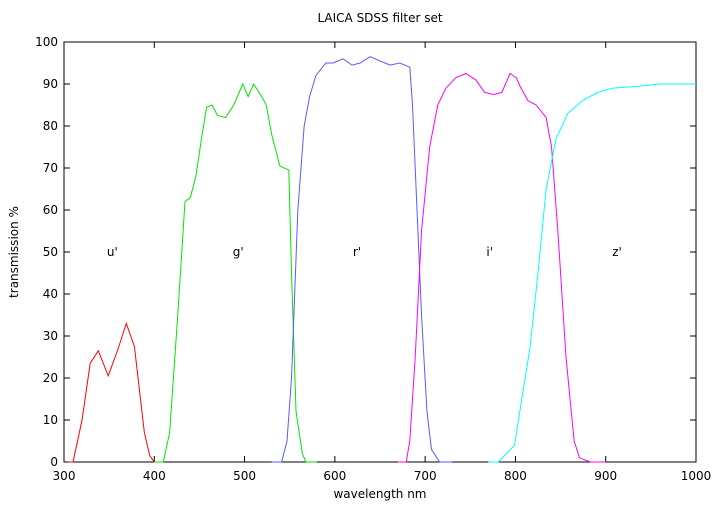 This screenshot has height=508, width=720. Describe the element at coordinates (696, 476) in the screenshot. I see `x-tick-label: 1000` at that location.